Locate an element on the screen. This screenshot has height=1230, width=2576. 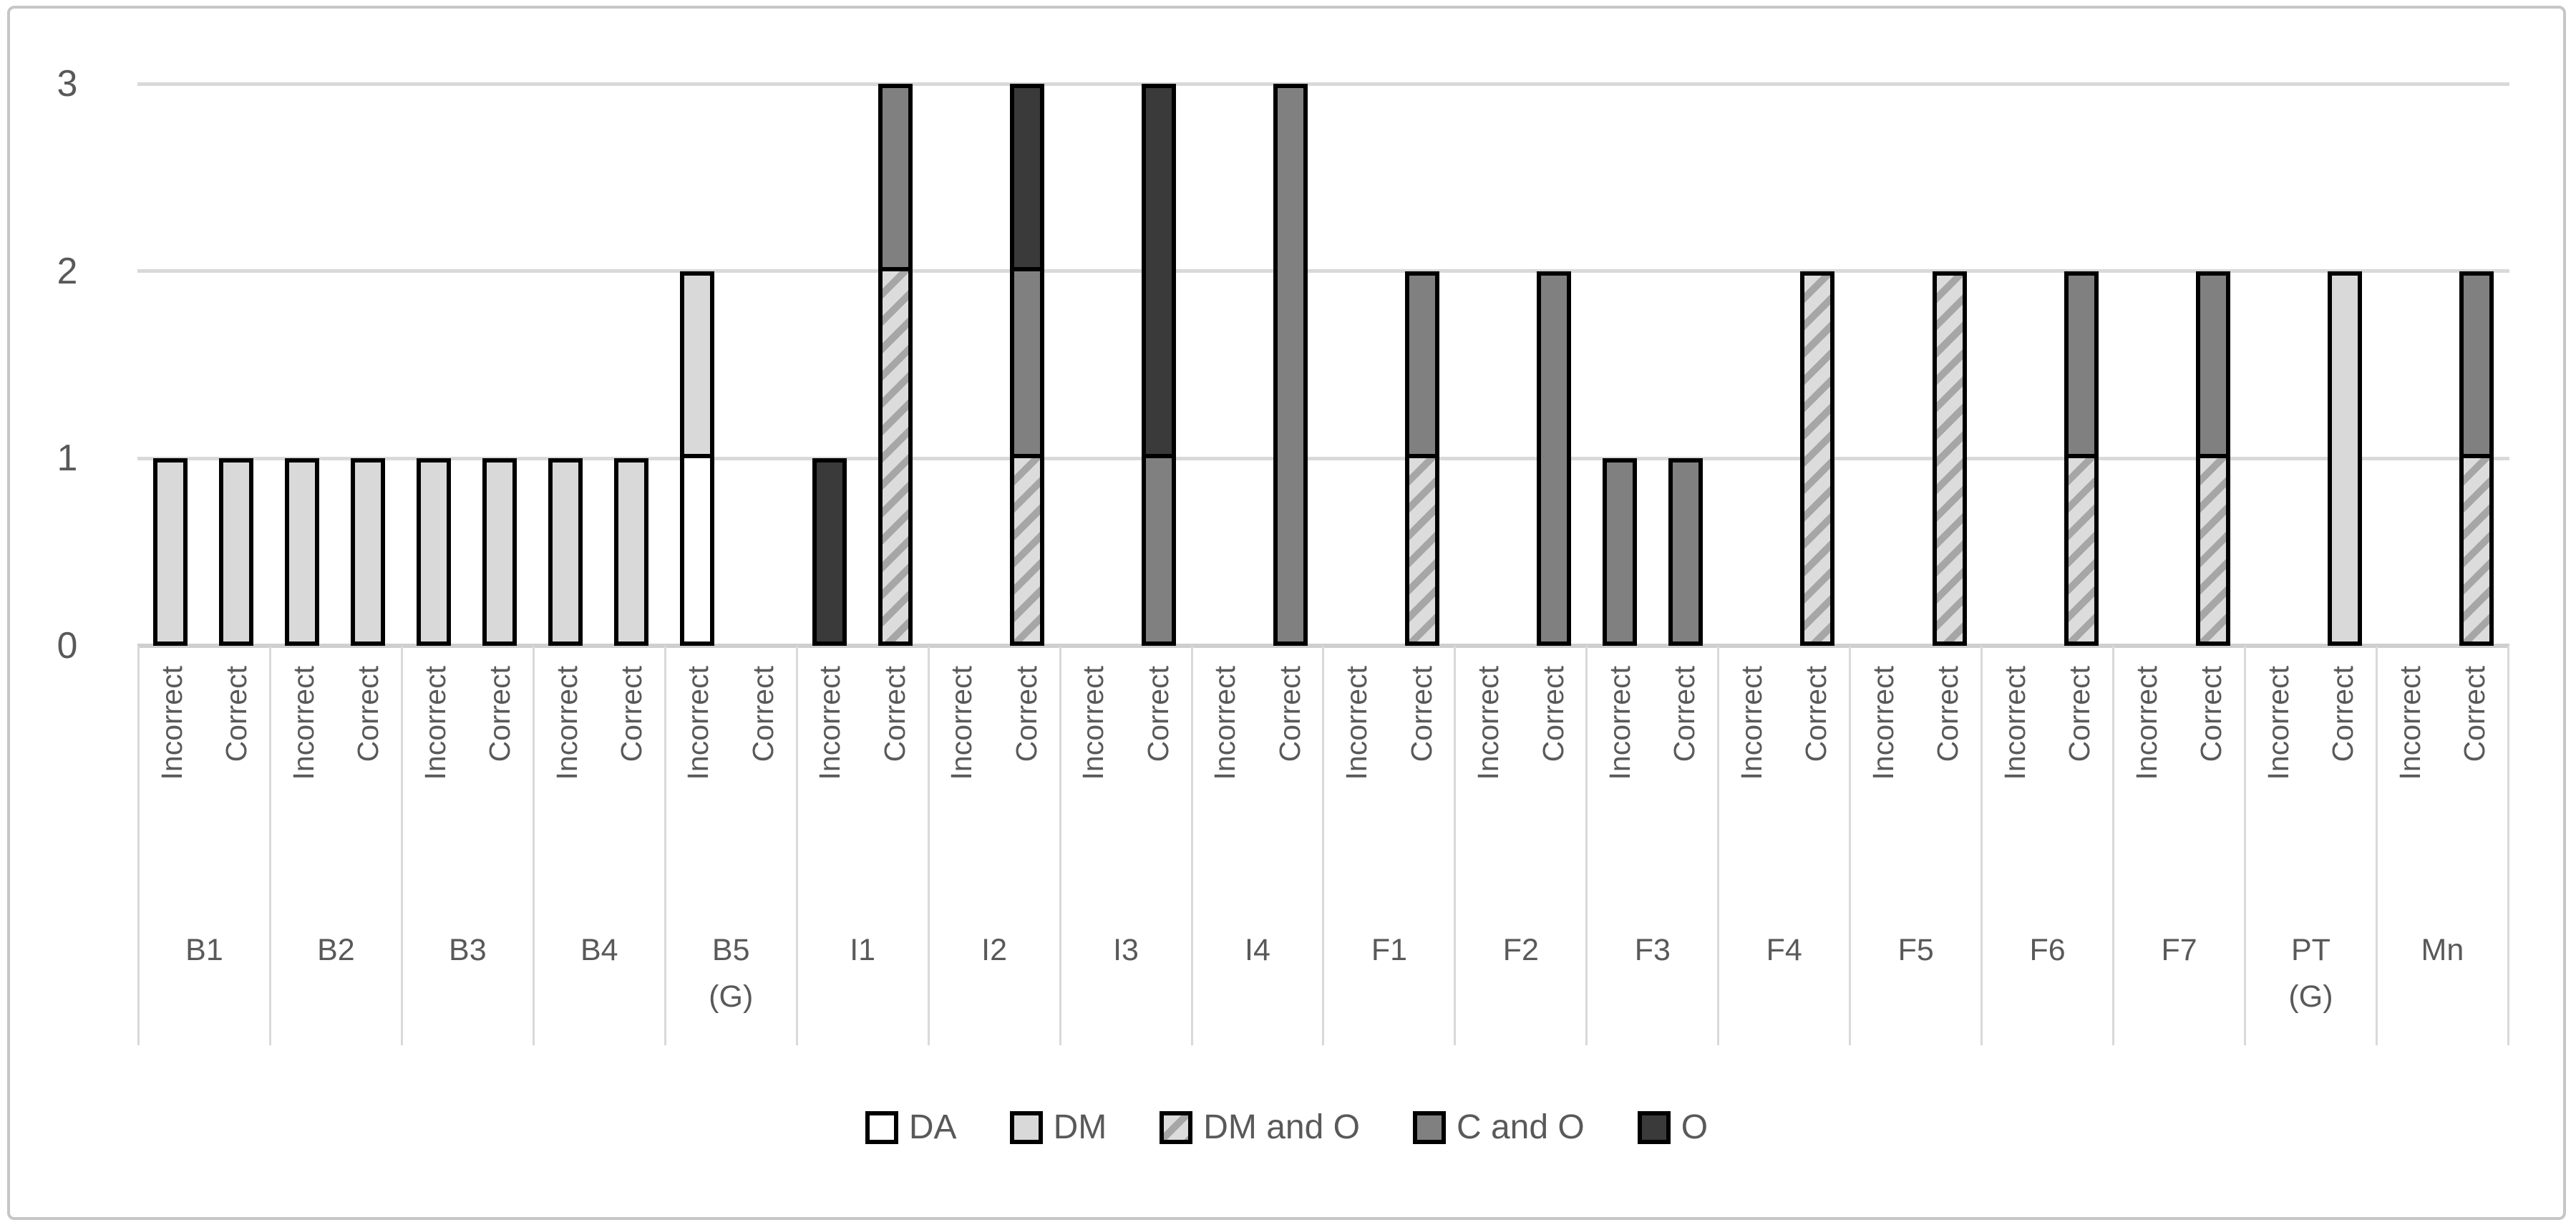
group-sublabel-B5: (G) is located at coordinates (731, 996).